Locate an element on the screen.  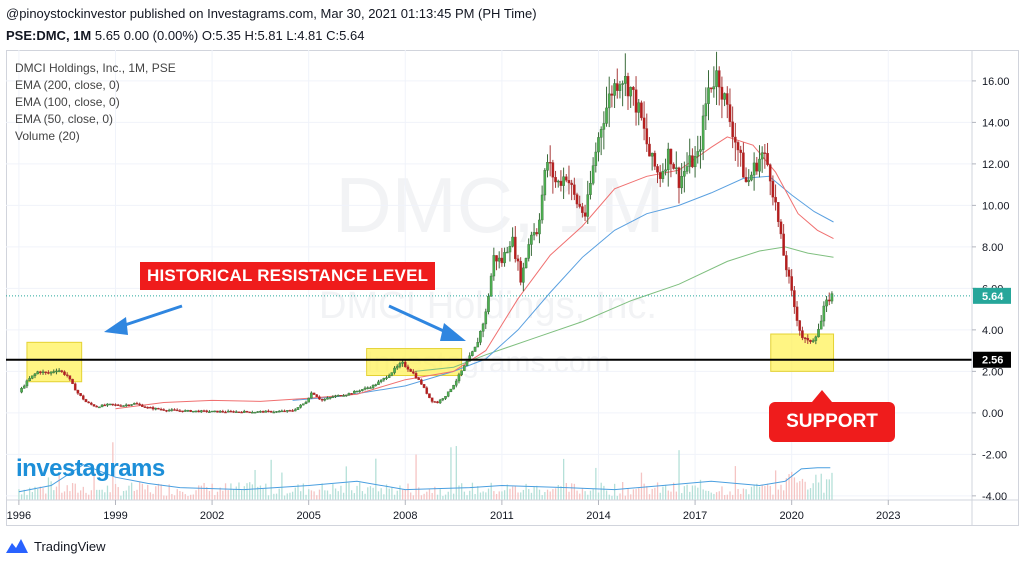
investagrams-logo: investagrams is located at coordinates (90, 468).